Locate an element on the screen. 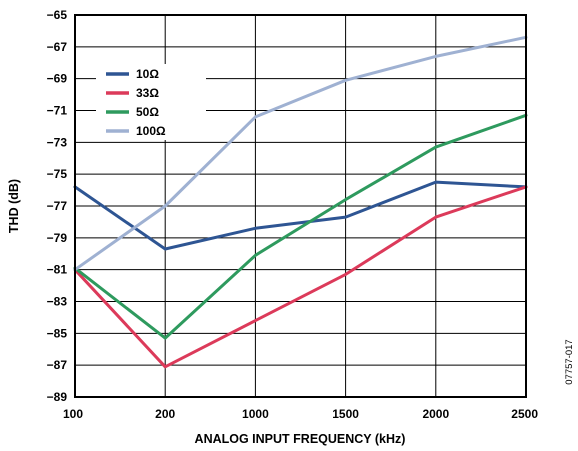 The width and height of the screenshot is (578, 451). y-tick-label: −79 is located at coordinates (57, 238).